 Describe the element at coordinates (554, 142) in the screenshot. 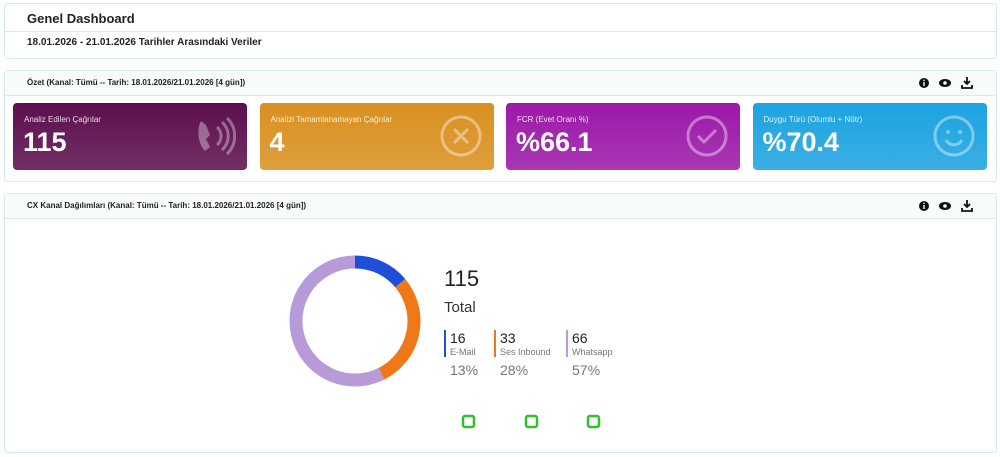

I see `kpi-value: %66.1` at that location.